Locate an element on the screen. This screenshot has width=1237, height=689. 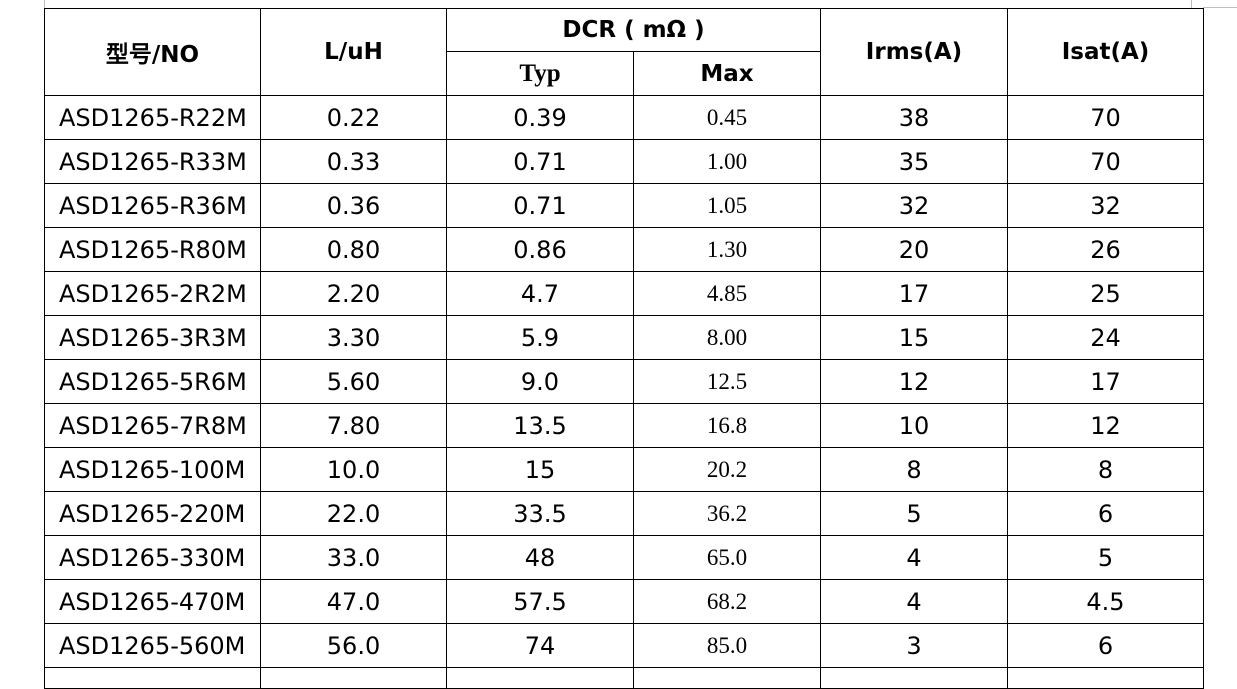
header-dcr-max: Max is located at coordinates (727, 73).